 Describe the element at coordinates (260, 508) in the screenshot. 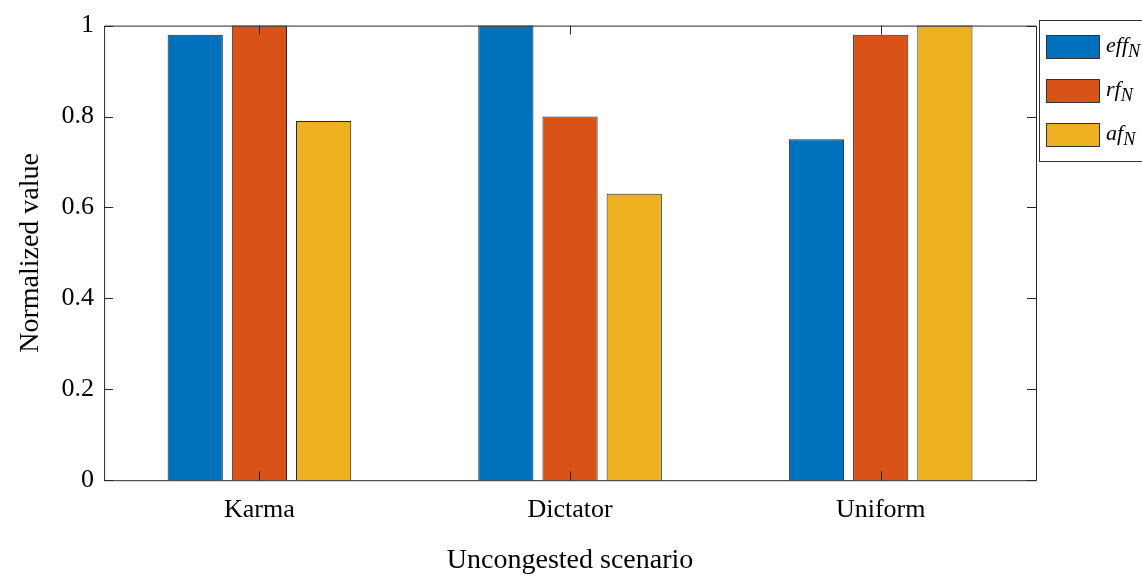

I see `x-tick-label: Karma` at that location.